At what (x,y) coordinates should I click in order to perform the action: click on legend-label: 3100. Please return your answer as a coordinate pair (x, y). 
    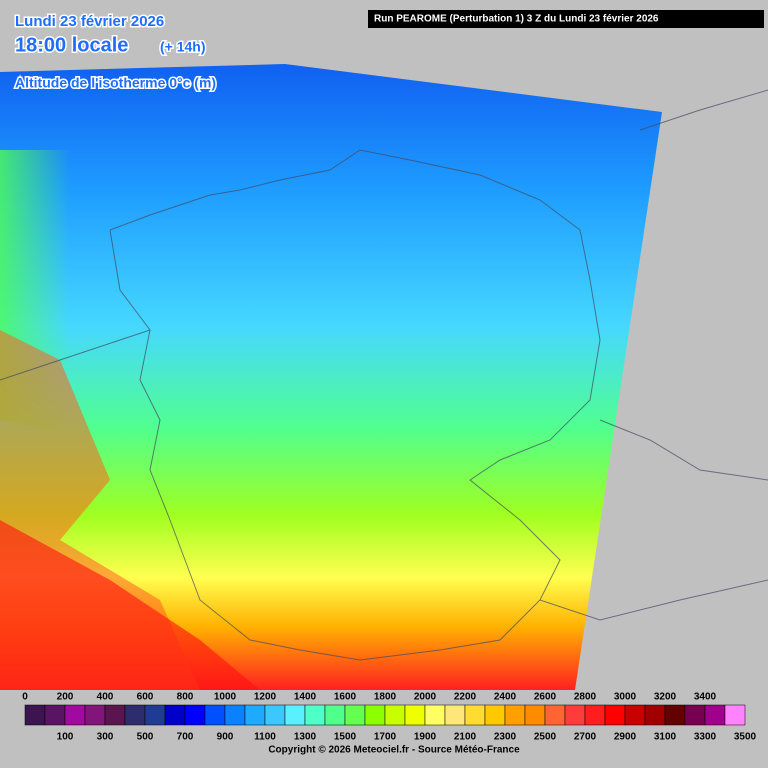
    Looking at the image, I should click on (665, 737).